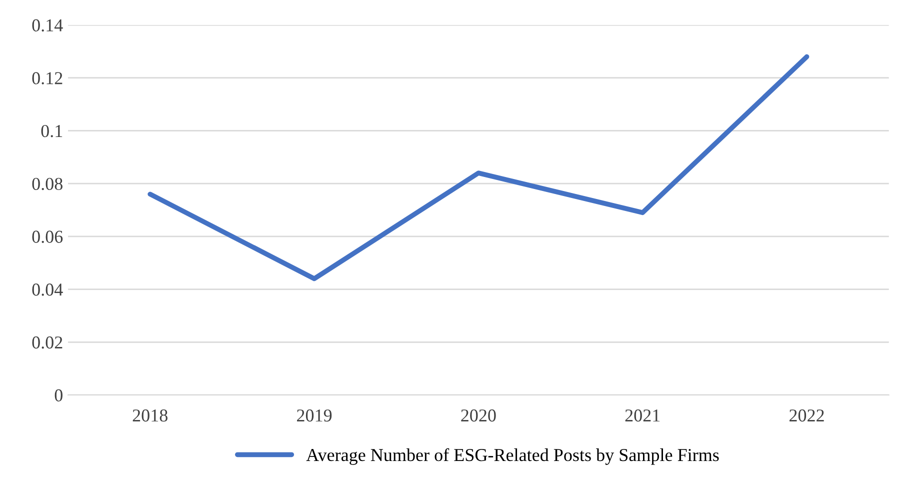  Describe the element at coordinates (314, 415) in the screenshot. I see `x-tick-label: 2019` at that location.